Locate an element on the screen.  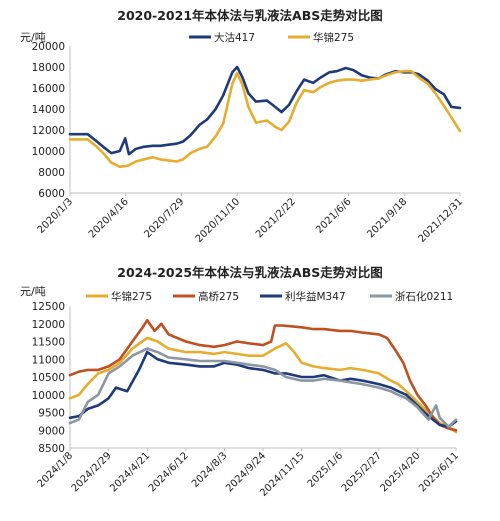
x-tick-label: 2020/11/10 is located at coordinates (218, 220).